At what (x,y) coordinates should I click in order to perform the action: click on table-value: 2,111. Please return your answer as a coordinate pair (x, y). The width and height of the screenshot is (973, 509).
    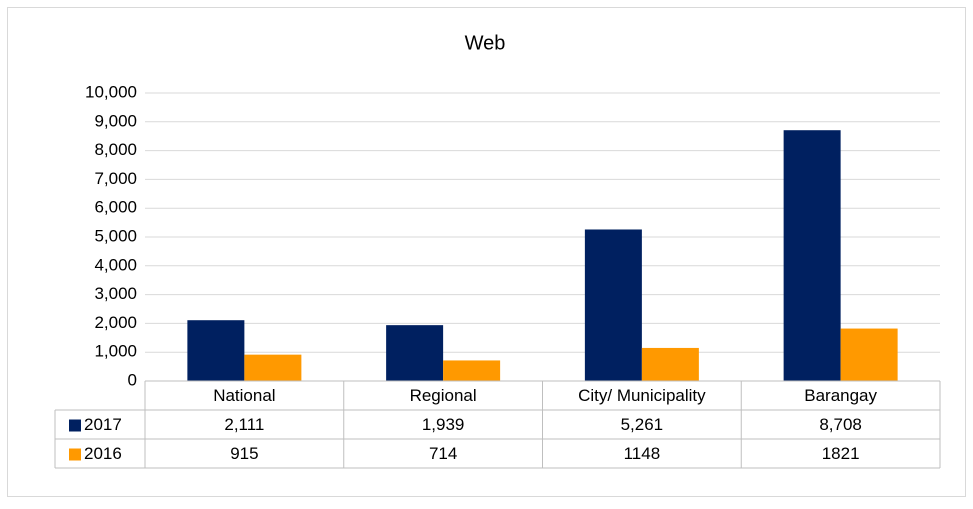
    Looking at the image, I should click on (244, 424).